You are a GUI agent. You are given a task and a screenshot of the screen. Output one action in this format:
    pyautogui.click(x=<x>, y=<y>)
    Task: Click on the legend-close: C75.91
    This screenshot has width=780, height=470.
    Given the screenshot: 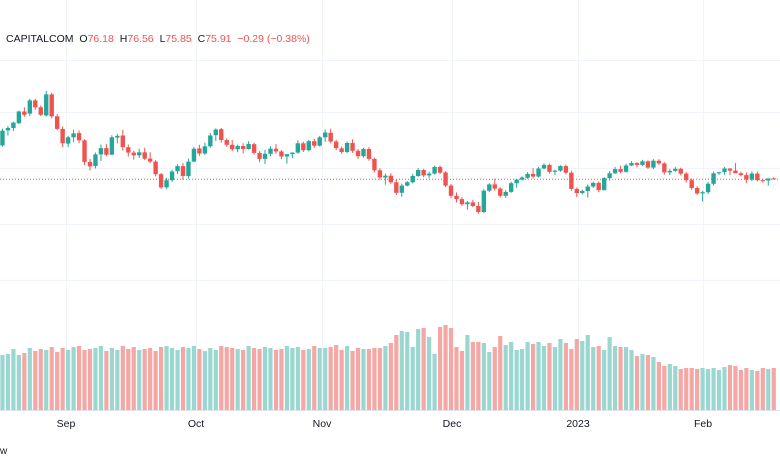 What is the action you would take?
    pyautogui.click(x=215, y=39)
    